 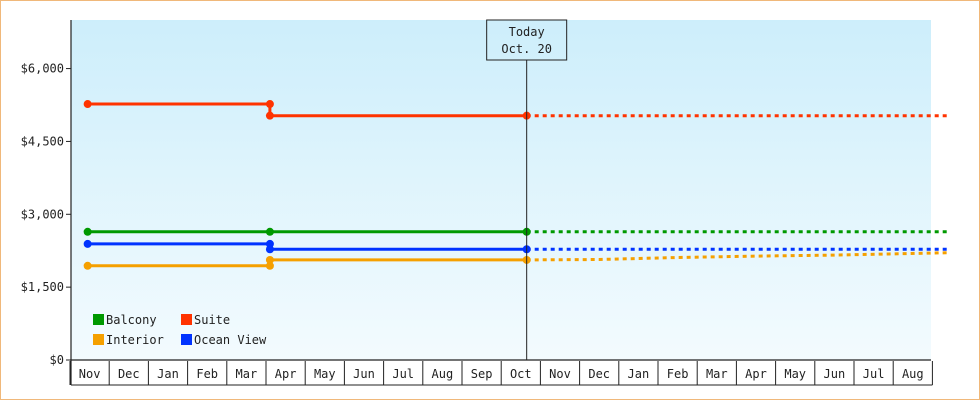 I want to click on y-tick-label: $4,500, so click(x=42, y=141).